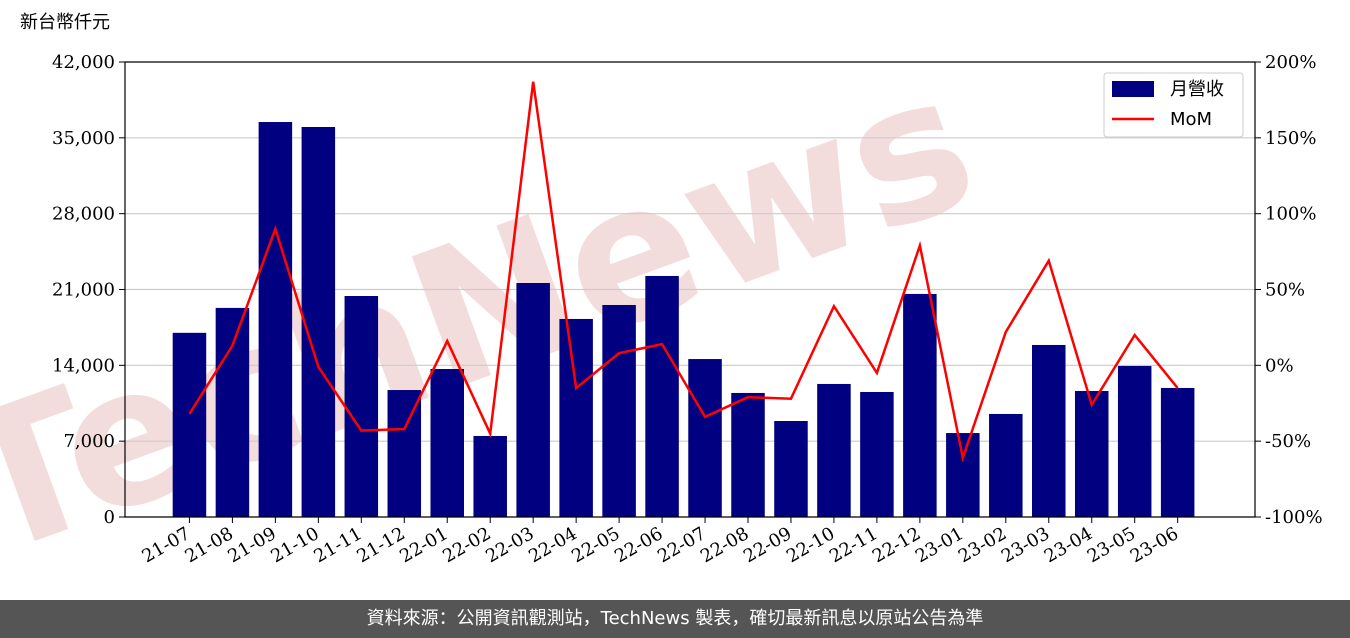 The height and width of the screenshot is (638, 1350). I want to click on y2-tick-label: 200%, so click(1290, 62).